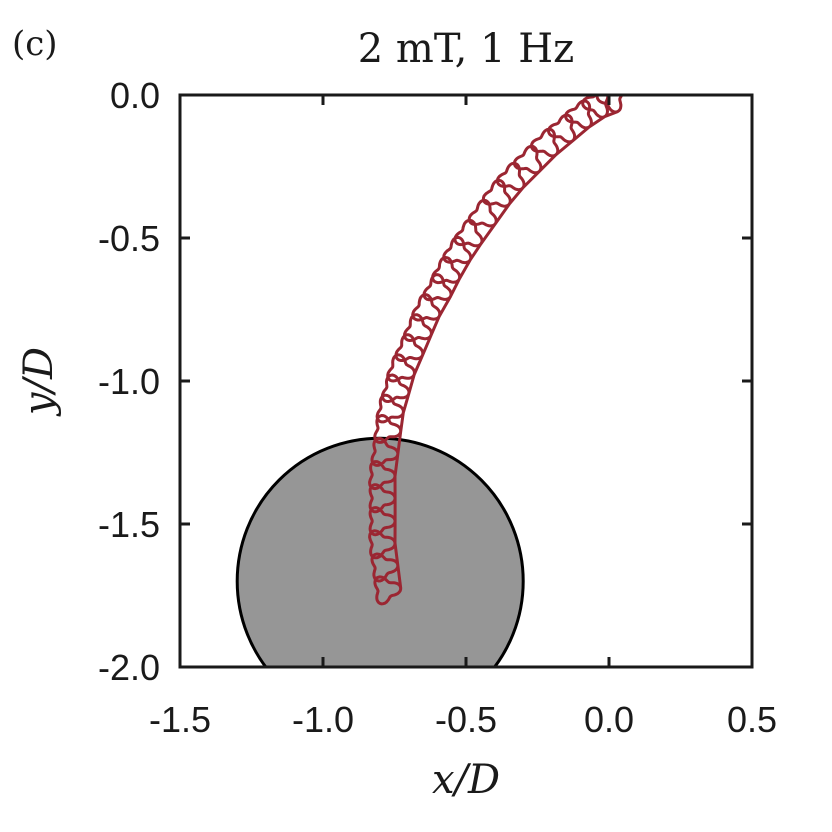 This screenshot has width=832, height=832. What do you see at coordinates (752, 719) in the screenshot?
I see `x-tick-label-4: 0.5` at bounding box center [752, 719].